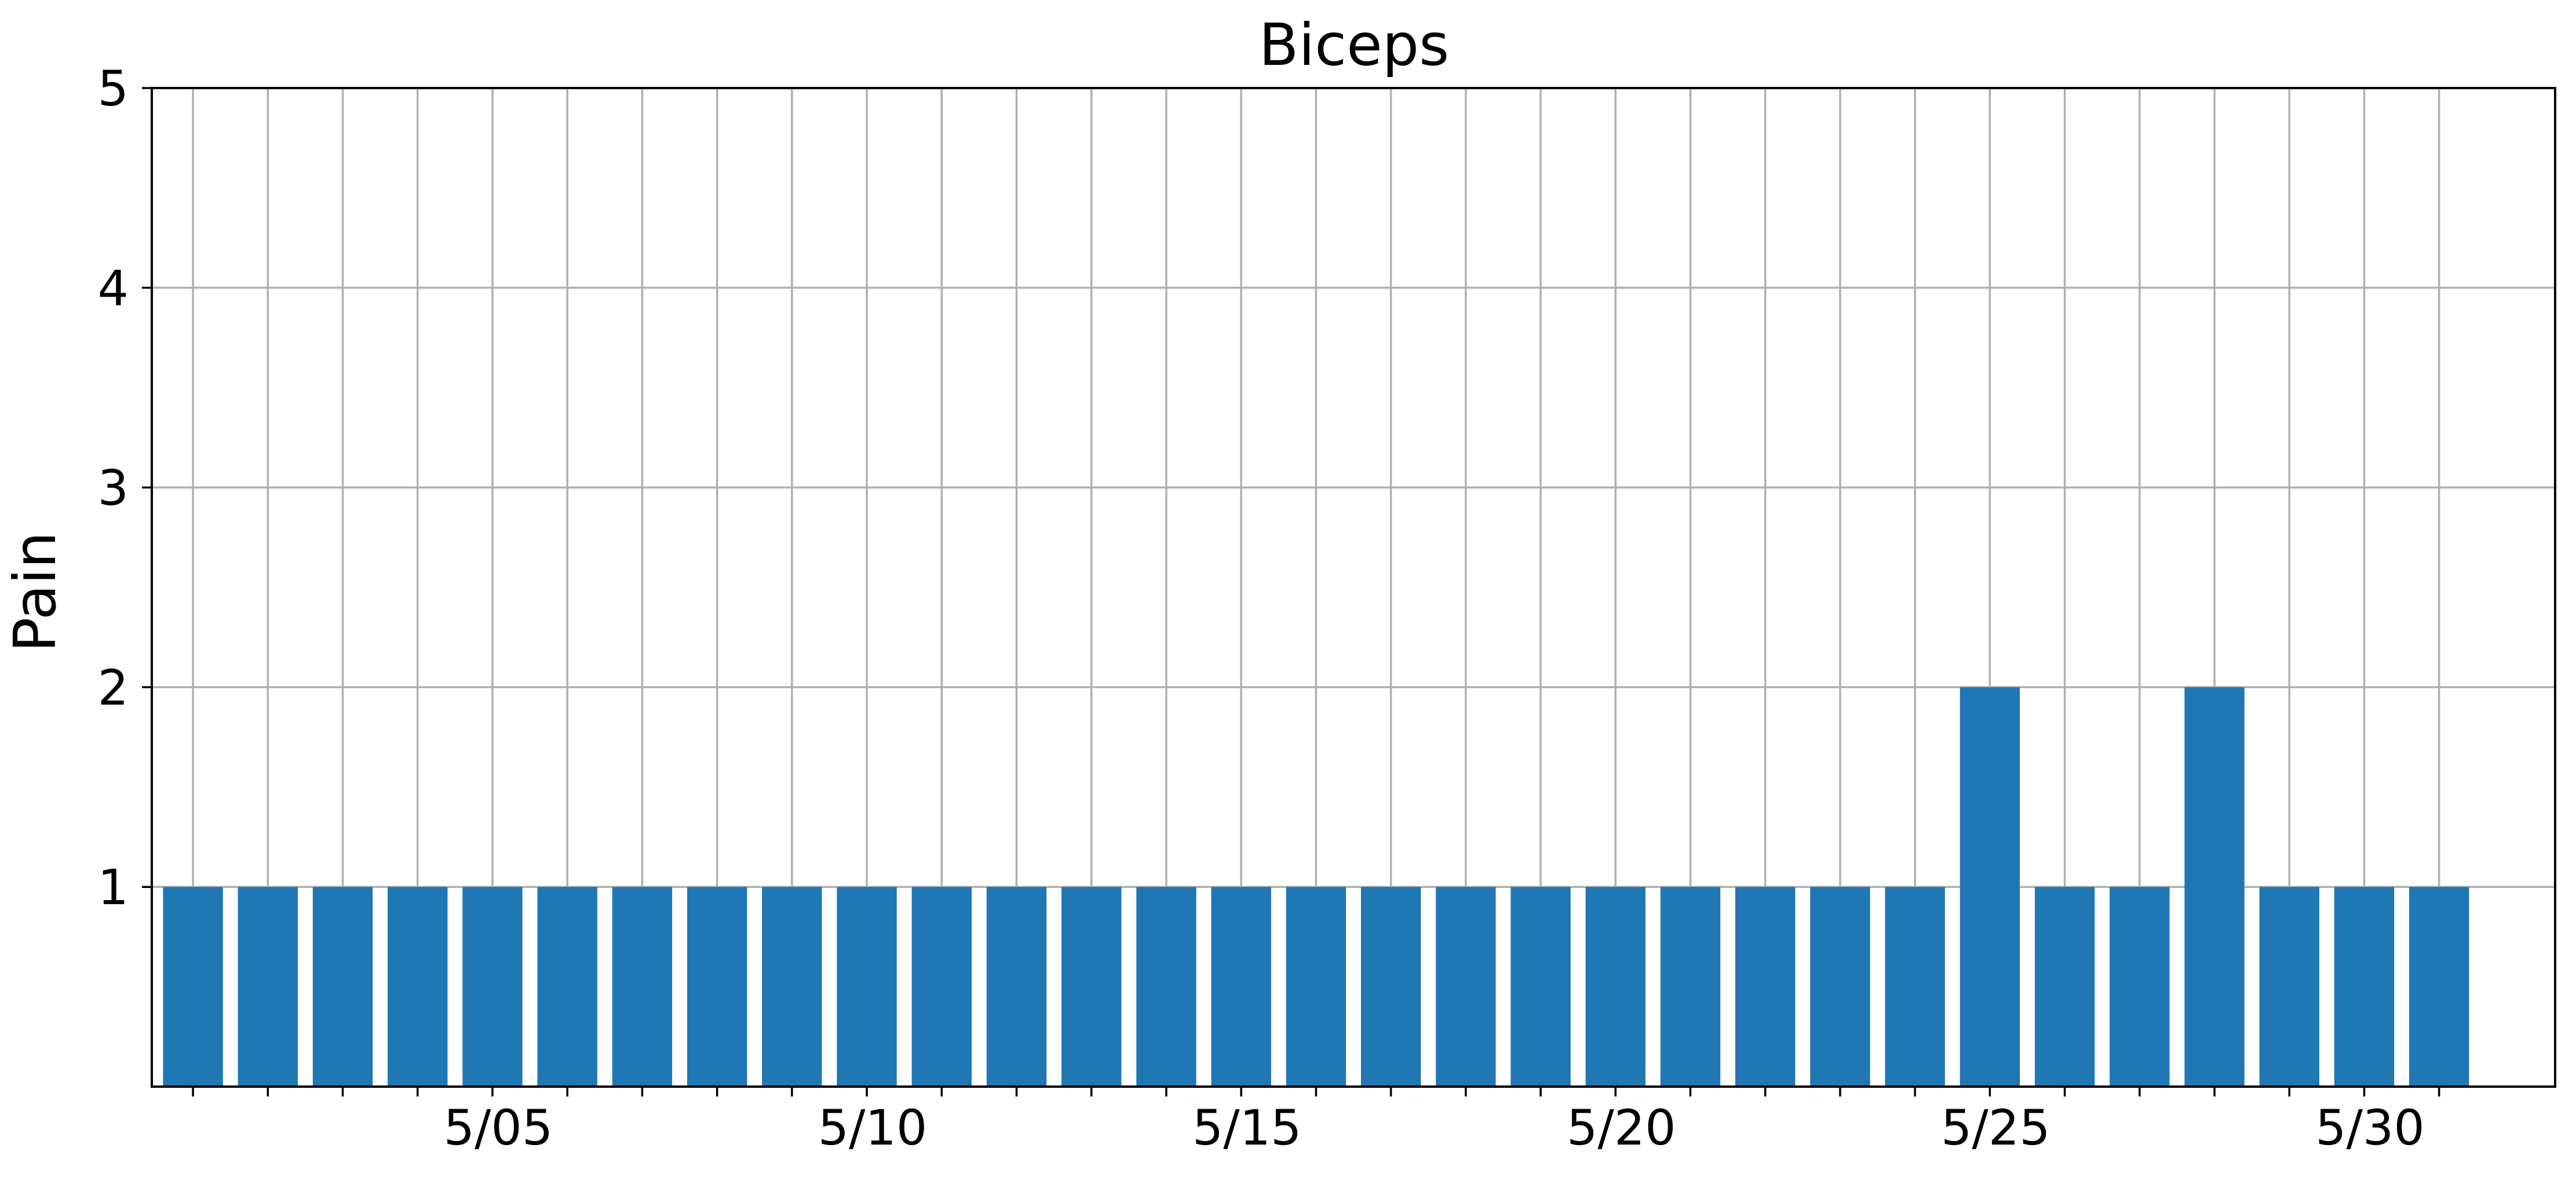 The height and width of the screenshot is (1188, 2576). What do you see at coordinates (113, 288) in the screenshot?
I see `y-tick-label: 4` at bounding box center [113, 288].